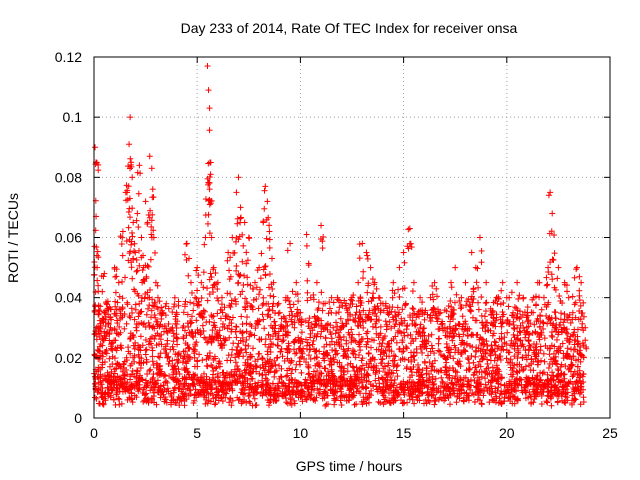  I want to click on x-tick-label: 25, so click(610, 433).